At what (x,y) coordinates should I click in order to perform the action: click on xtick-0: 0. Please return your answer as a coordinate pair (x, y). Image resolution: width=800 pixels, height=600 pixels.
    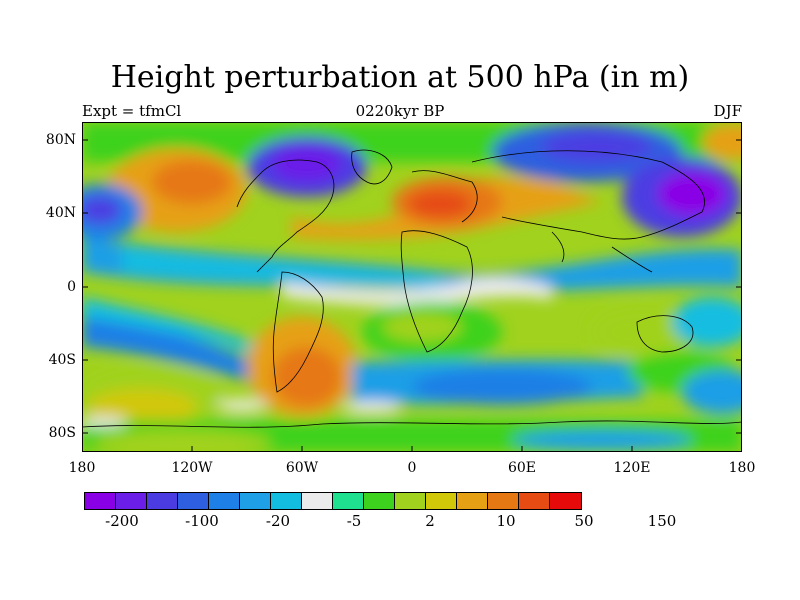
    Looking at the image, I should click on (412, 468).